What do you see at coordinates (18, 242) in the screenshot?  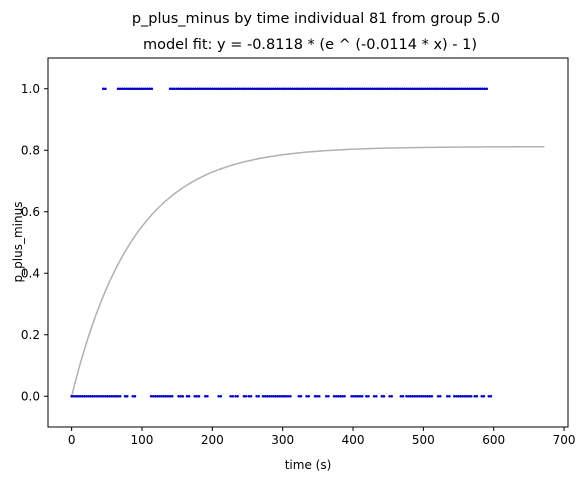 I see `y-axis-label: p_plus_minus` at bounding box center [18, 242].